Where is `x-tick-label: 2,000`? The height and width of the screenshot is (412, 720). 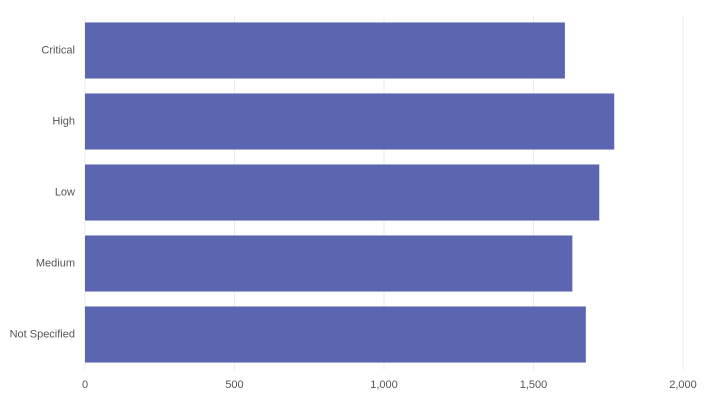
x-tick-label: 2,000 is located at coordinates (683, 385).